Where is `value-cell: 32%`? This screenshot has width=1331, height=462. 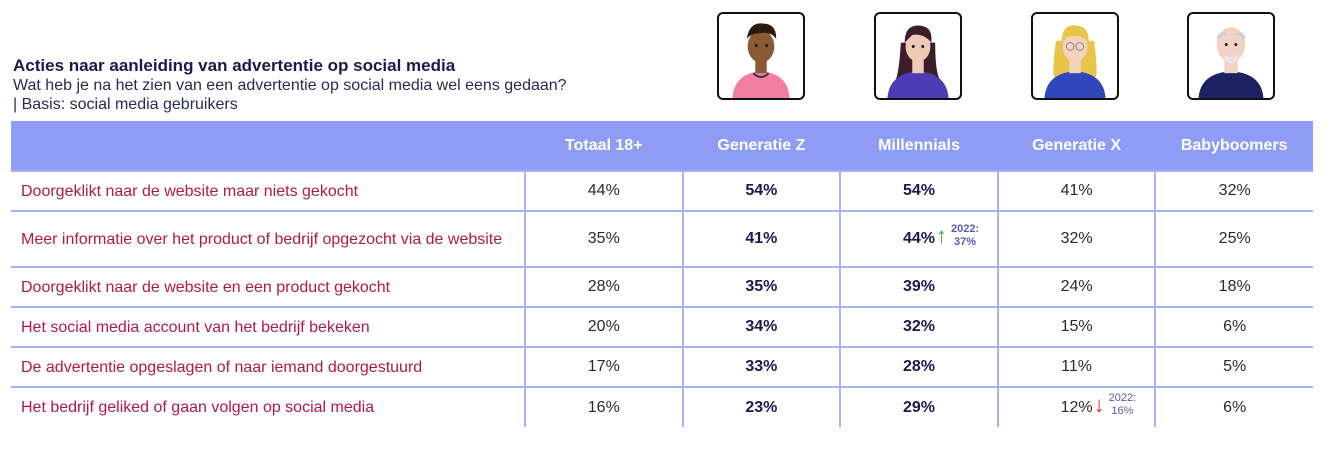 value-cell: 32% is located at coordinates (1076, 238).